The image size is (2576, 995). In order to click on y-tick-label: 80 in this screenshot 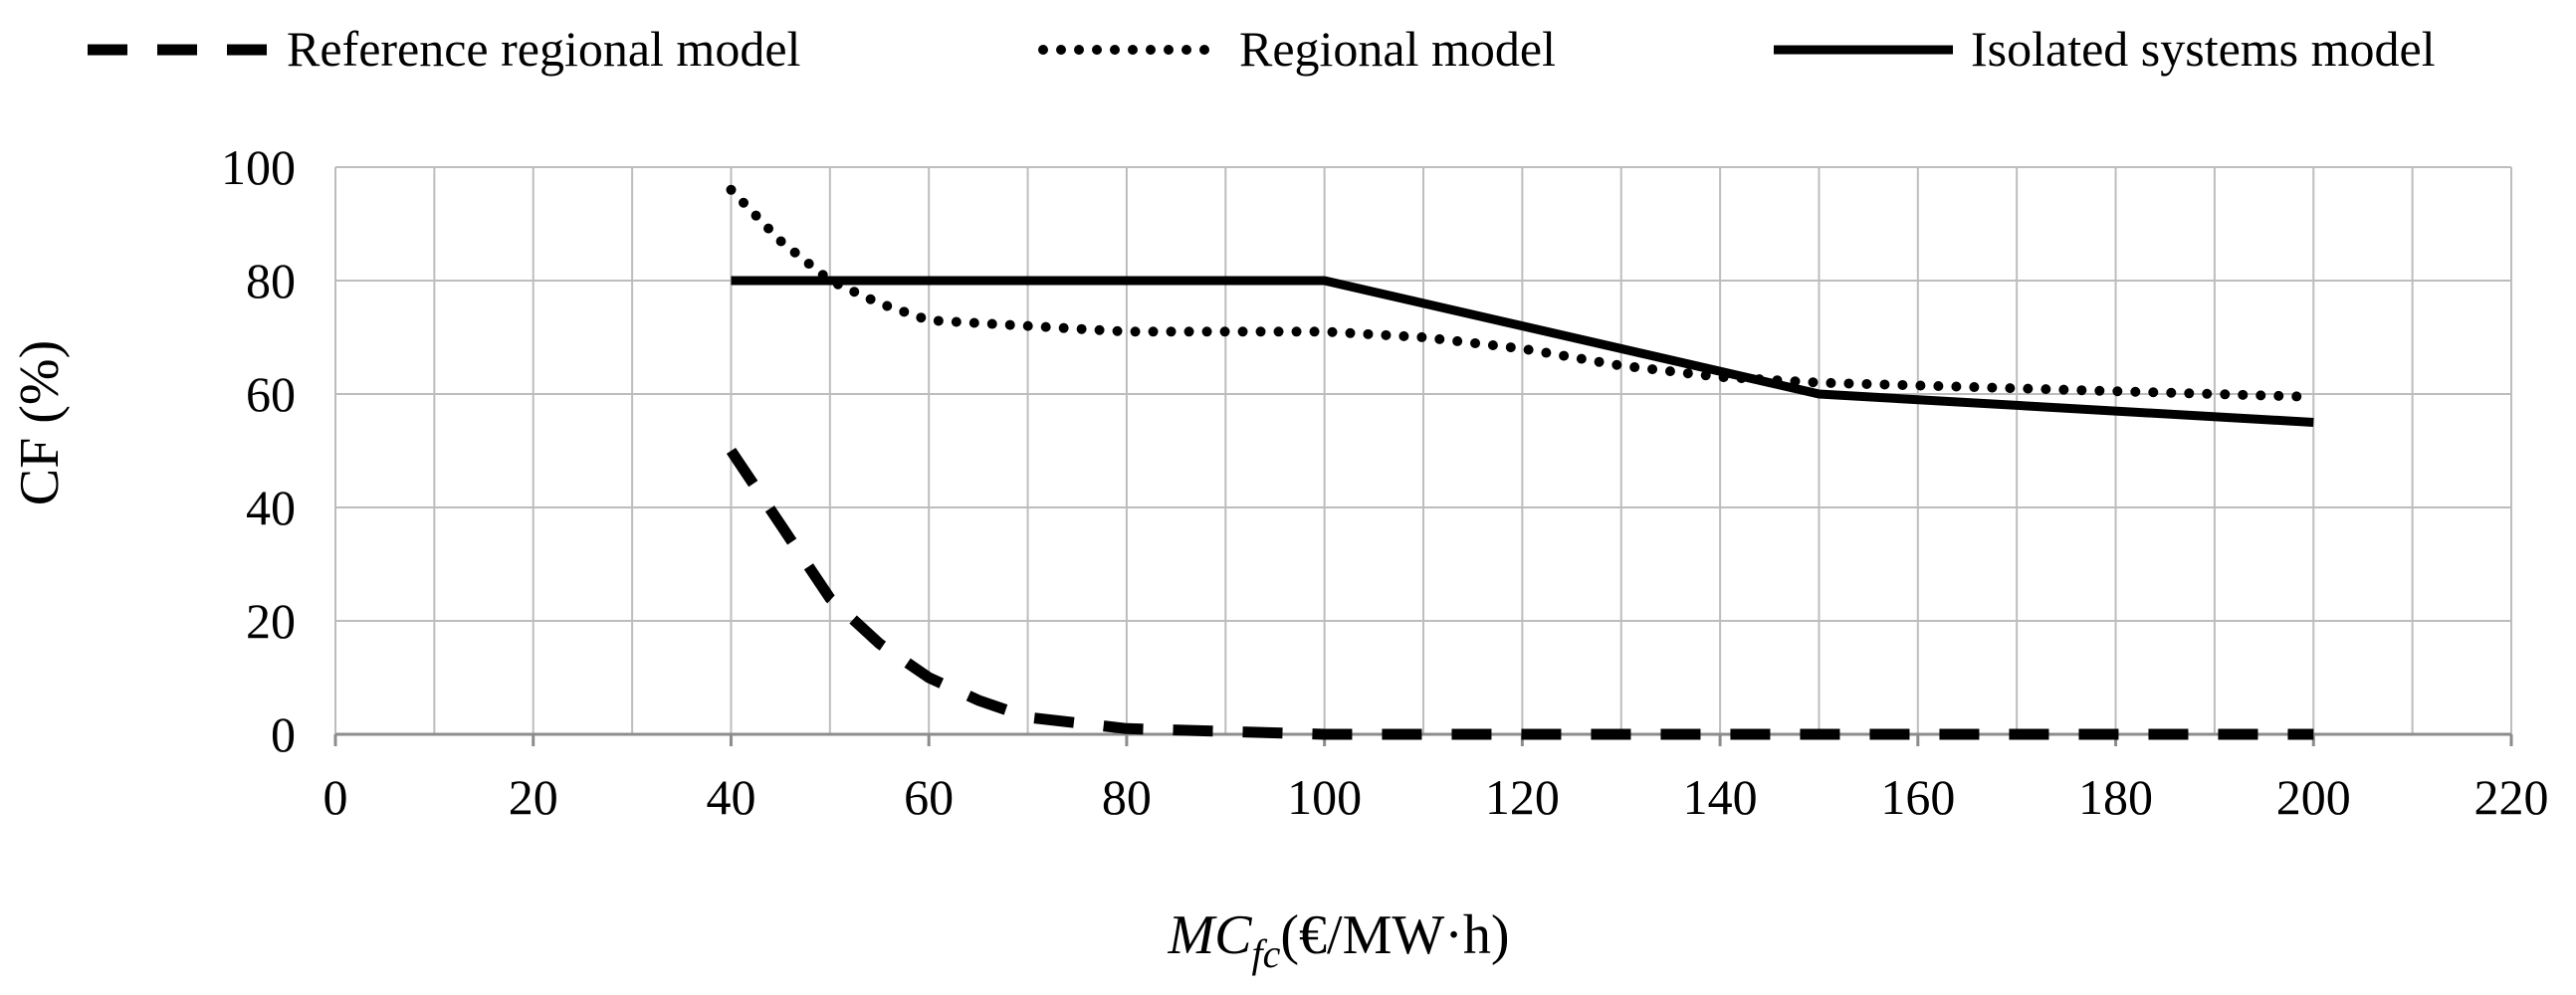, I will do `click(271, 280)`.